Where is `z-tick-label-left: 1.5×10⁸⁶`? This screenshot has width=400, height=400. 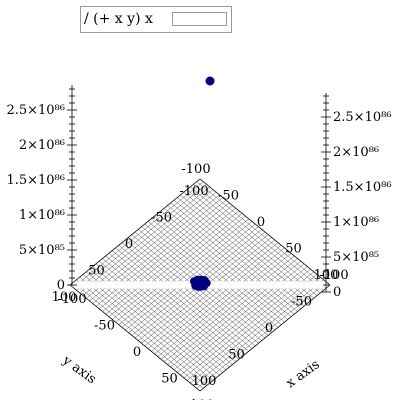
z-tick-label-left: 1.5×10⁸⁶ is located at coordinates (35, 180).